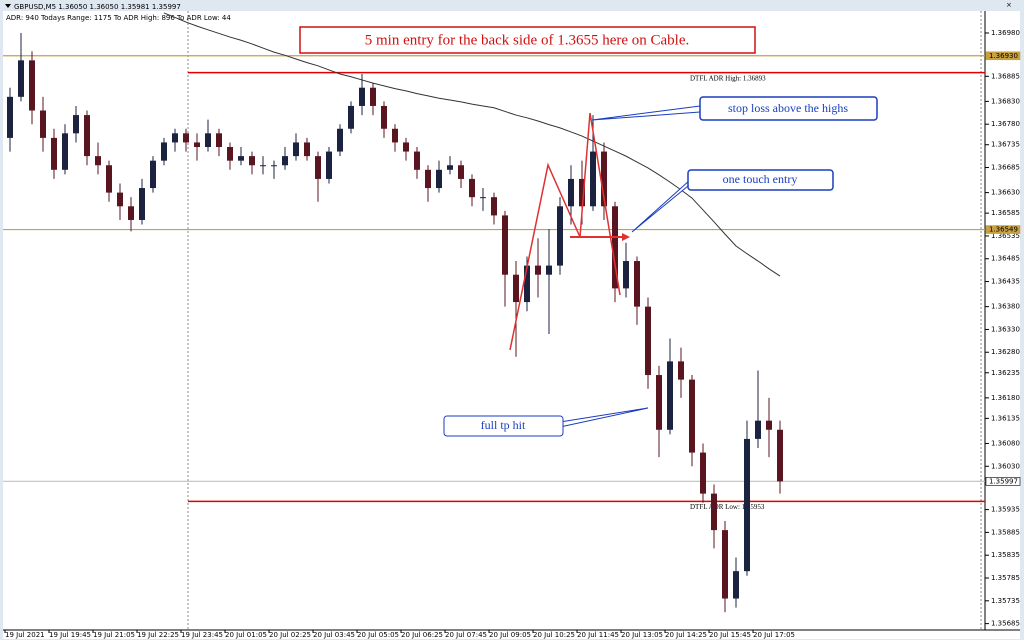 The width and height of the screenshot is (1024, 640). What do you see at coordinates (1005, 418) in the screenshot?
I see `y-tick-label: 1.36135` at bounding box center [1005, 418].